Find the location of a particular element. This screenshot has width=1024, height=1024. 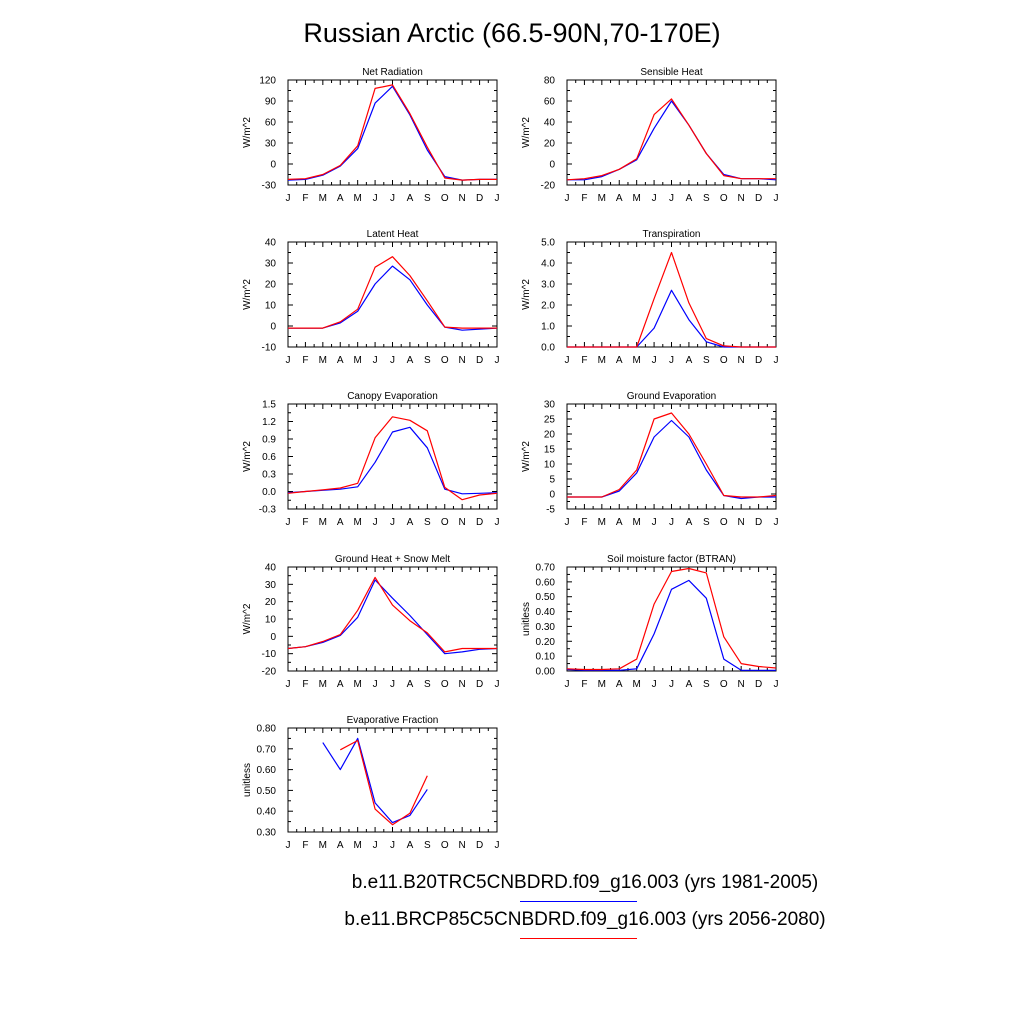

y-tick-label: 0.3 is located at coordinates (269, 475).